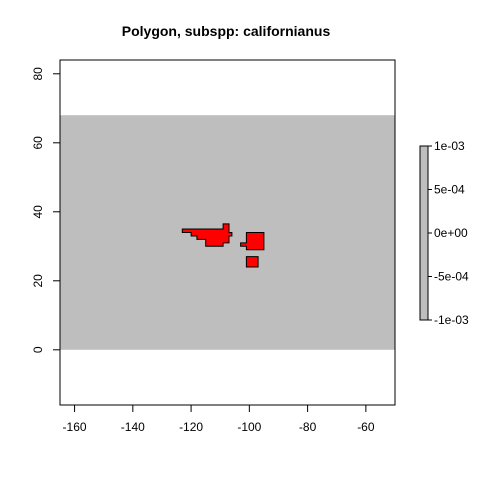 This screenshot has width=480, height=480. What do you see at coordinates (449, 146) in the screenshot?
I see `legend-tick-label: 1e-03` at bounding box center [449, 146].